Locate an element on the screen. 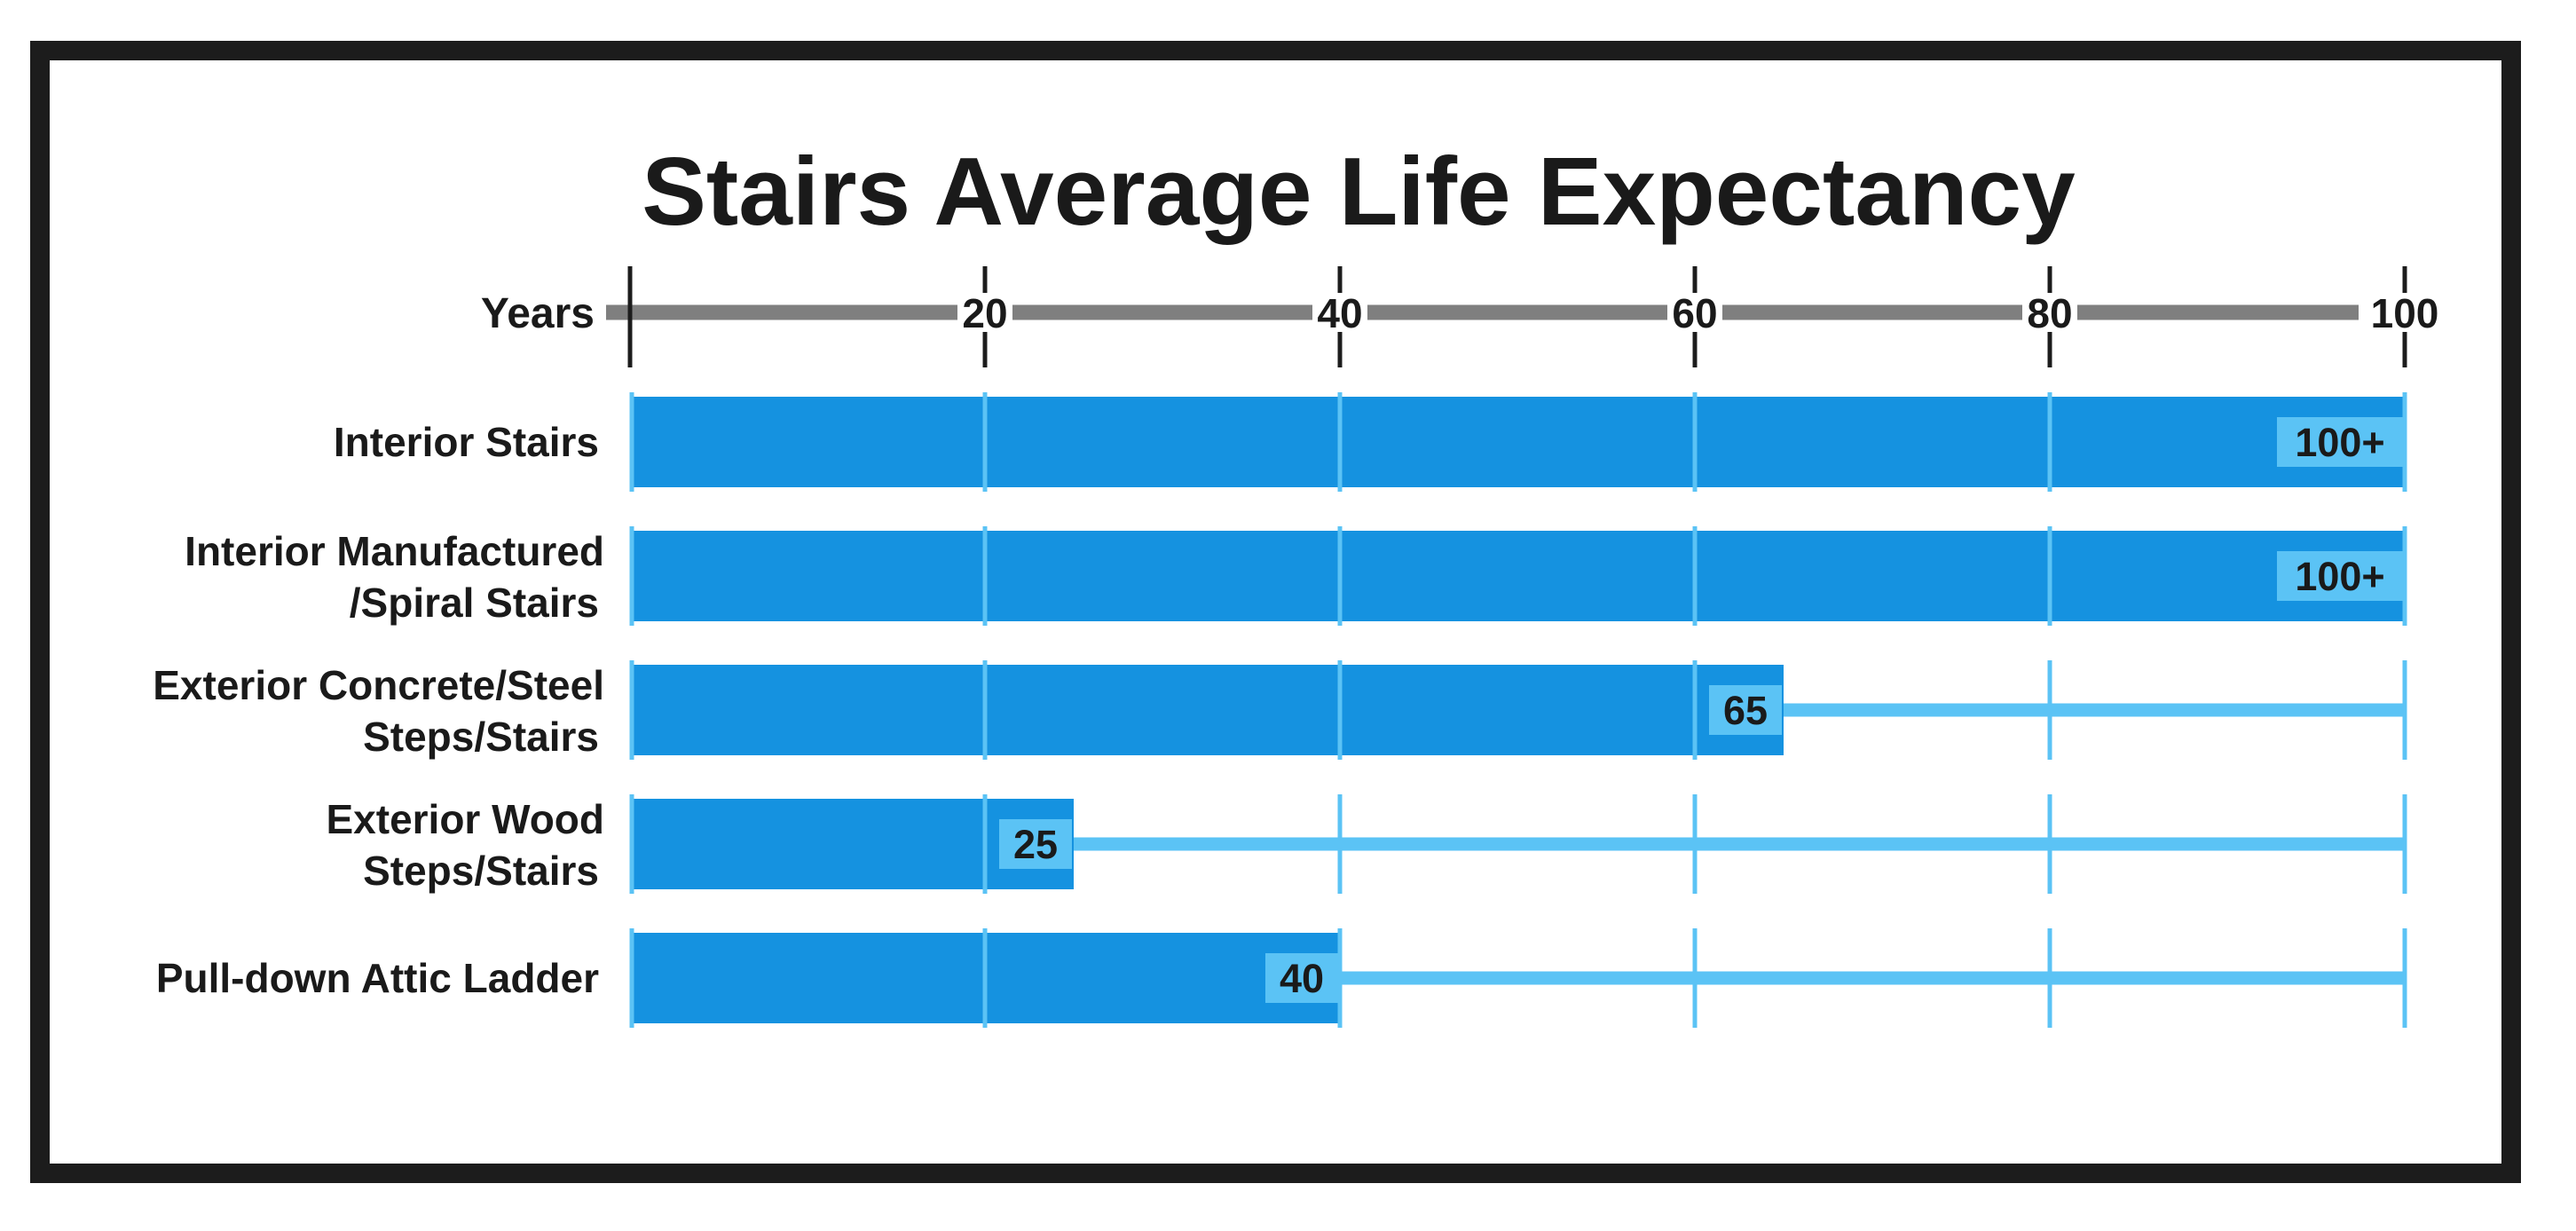 This screenshot has width=2576, height=1231. value-label: 25 is located at coordinates (1035, 844).